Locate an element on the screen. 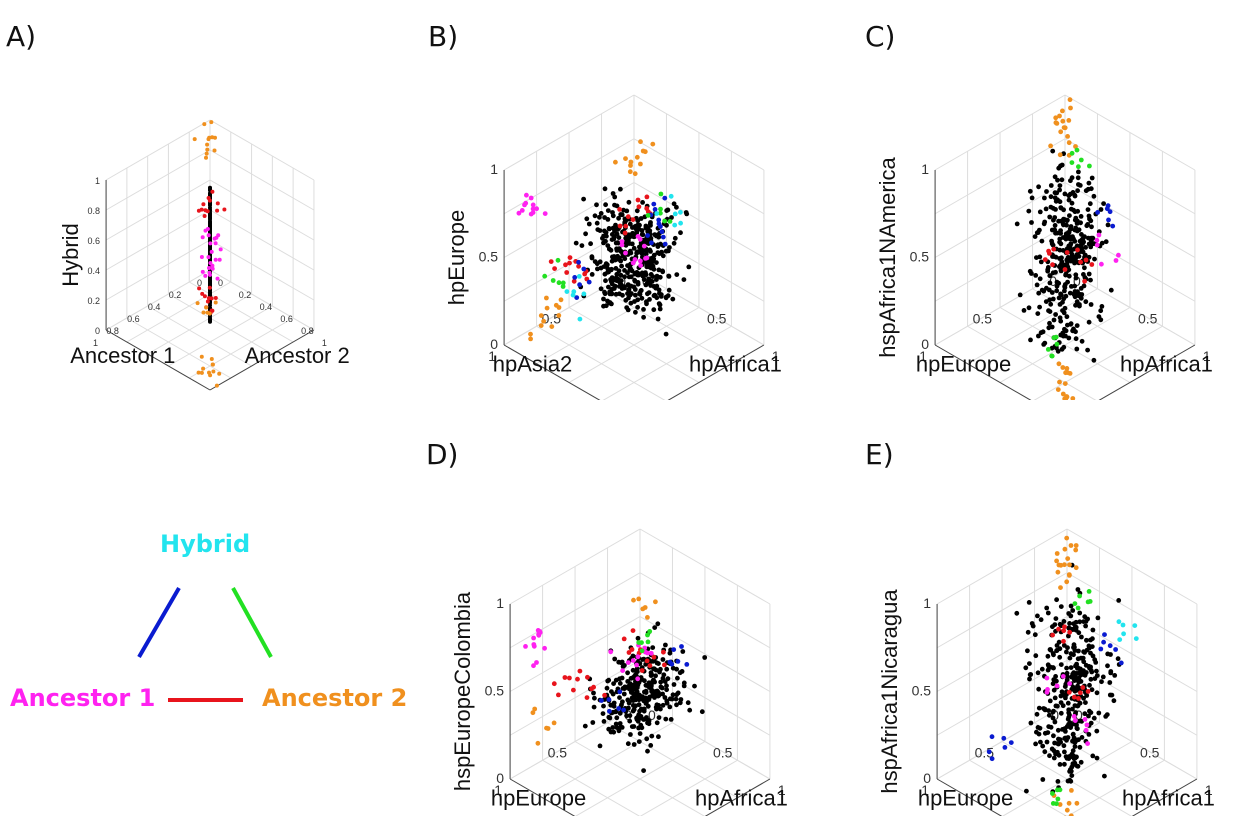 The image size is (1250, 821). y-tick-label: 0.5 is located at coordinates (717, 319).